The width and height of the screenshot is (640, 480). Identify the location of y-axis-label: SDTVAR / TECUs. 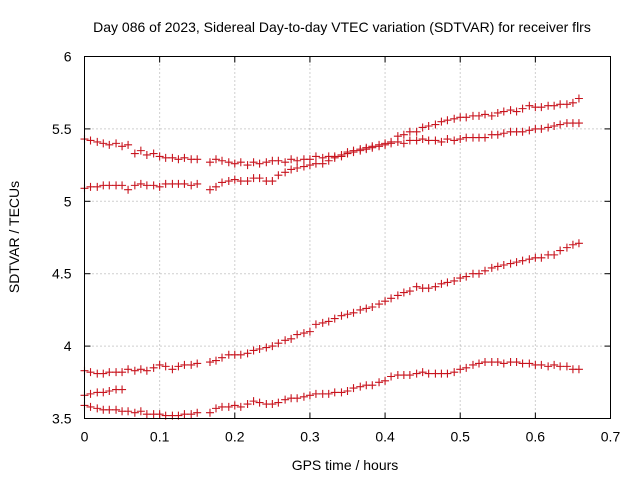
(14, 237).